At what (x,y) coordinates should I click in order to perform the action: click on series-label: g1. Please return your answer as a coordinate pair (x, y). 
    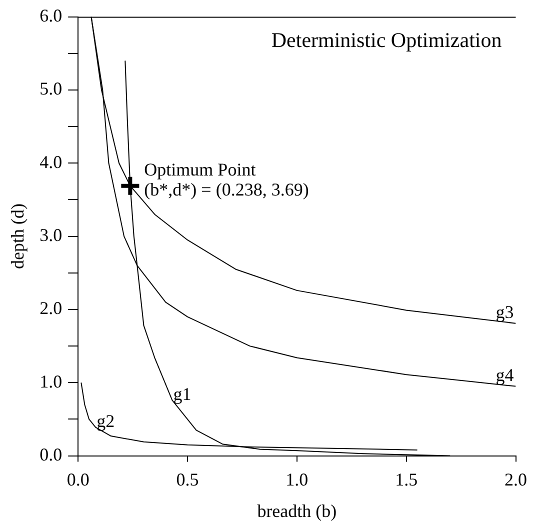
    Looking at the image, I should click on (182, 394).